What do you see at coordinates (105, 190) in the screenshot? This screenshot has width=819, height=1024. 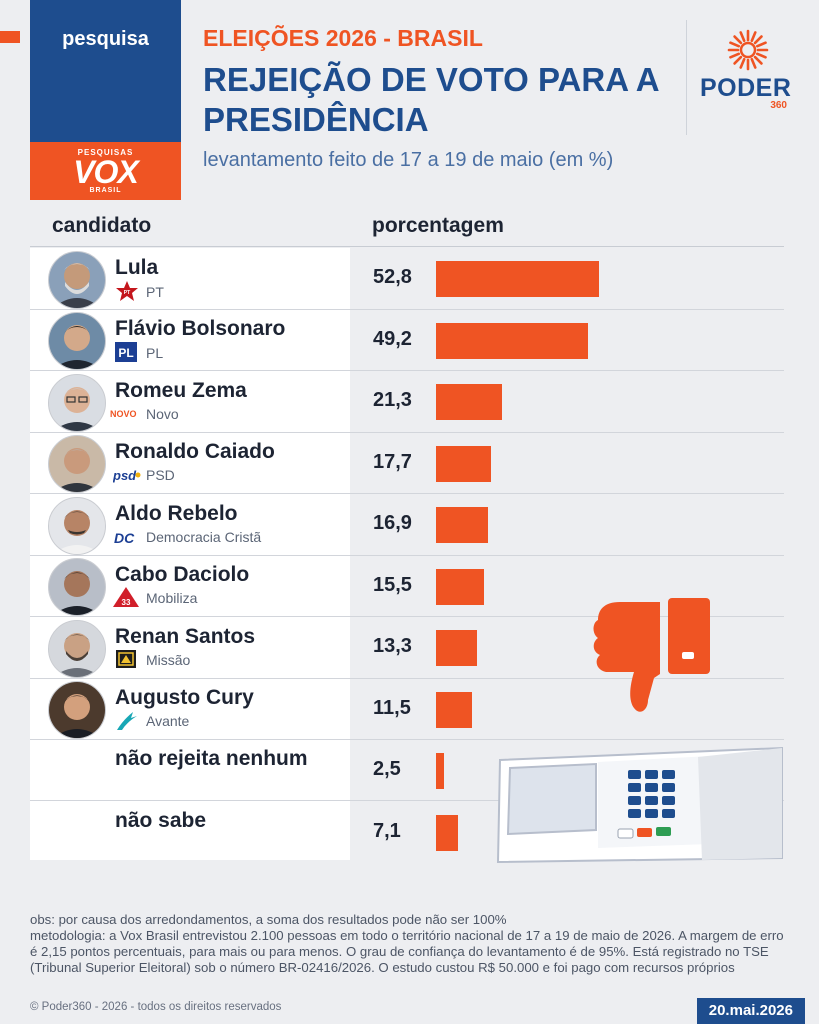 I see `pollster-logo-bottom: BRASIL` at bounding box center [105, 190].